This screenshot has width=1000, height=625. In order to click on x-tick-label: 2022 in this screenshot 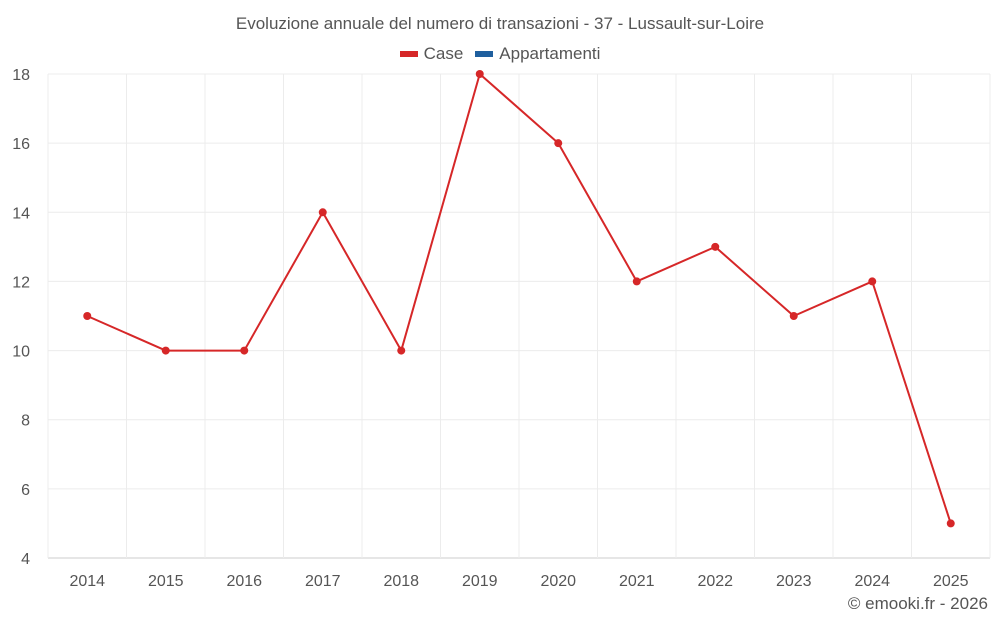, I will do `click(715, 581)`.